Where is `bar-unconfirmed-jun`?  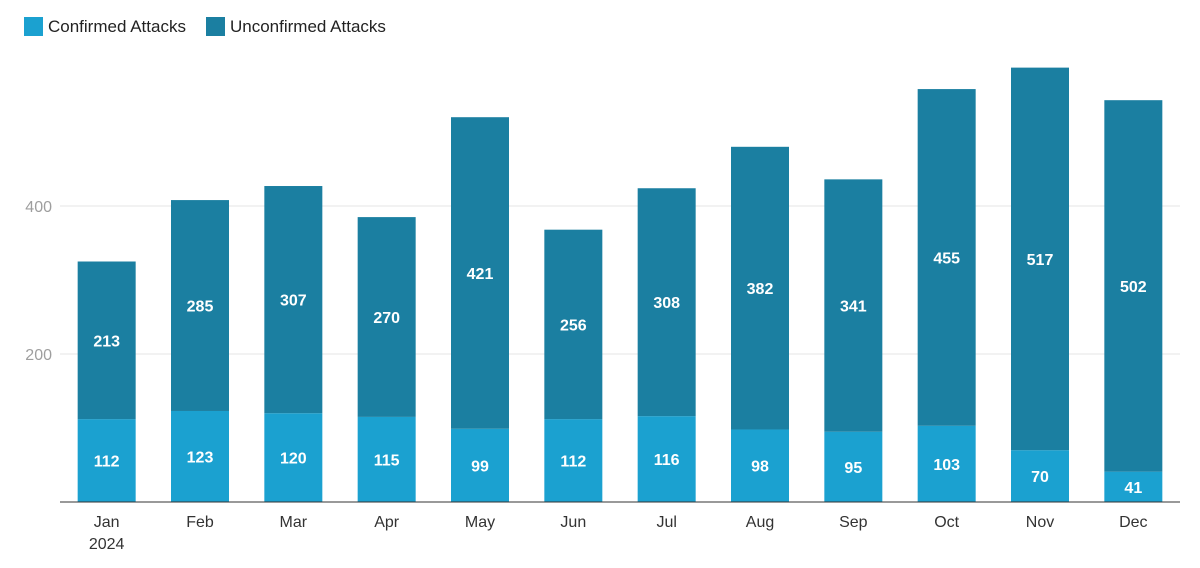 bar-unconfirmed-jun is located at coordinates (573, 324).